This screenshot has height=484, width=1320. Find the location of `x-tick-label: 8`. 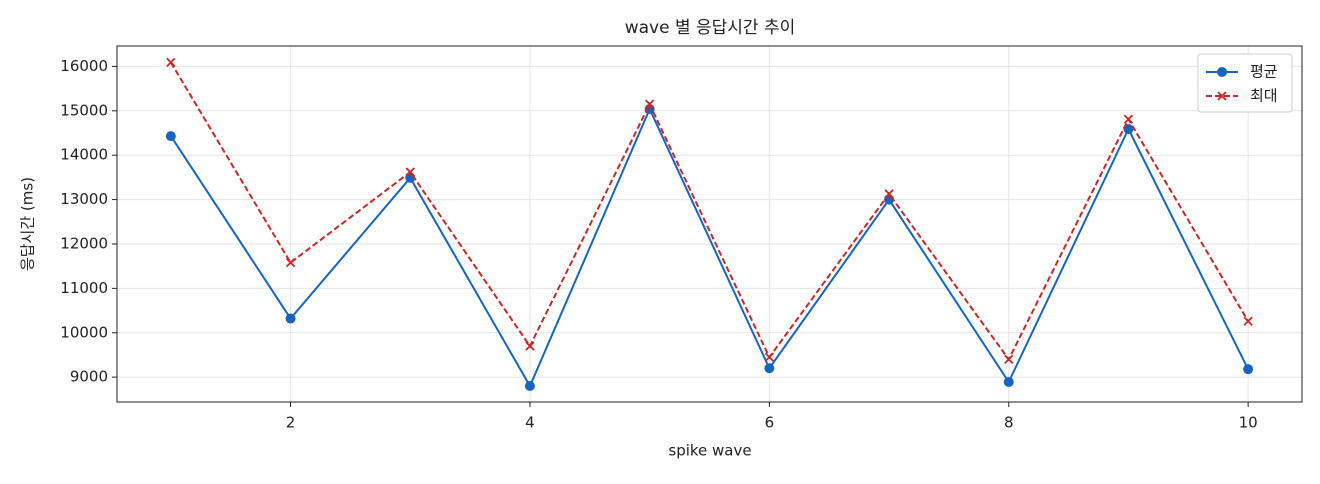

x-tick-label: 8 is located at coordinates (1009, 423).